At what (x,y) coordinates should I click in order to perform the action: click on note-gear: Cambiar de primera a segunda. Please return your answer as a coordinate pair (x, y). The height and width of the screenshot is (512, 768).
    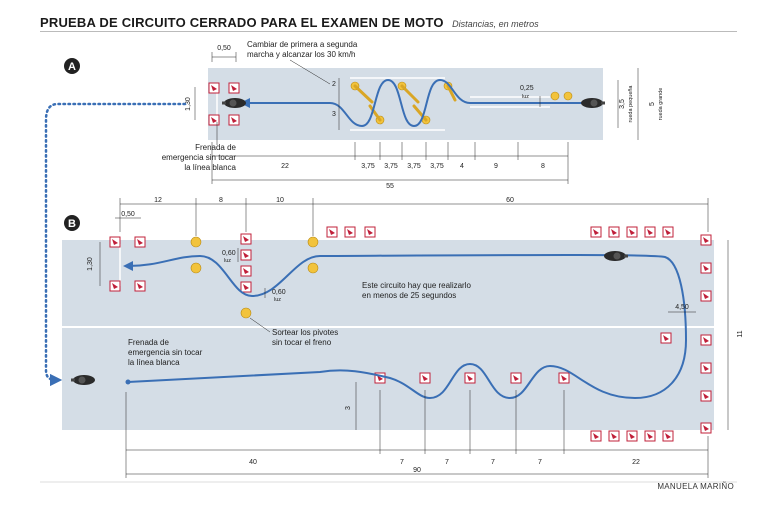
    Looking at the image, I should click on (302, 44).